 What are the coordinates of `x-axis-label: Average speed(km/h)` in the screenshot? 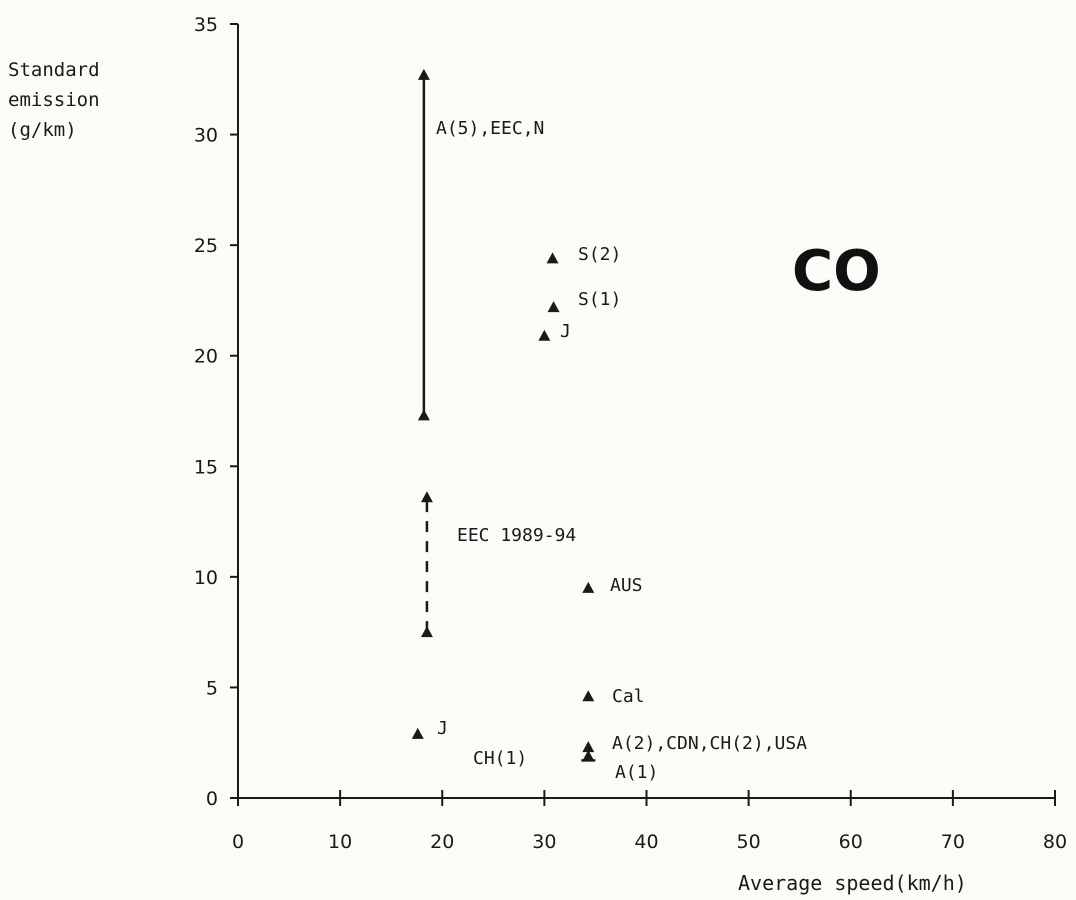 It's located at (852, 883).